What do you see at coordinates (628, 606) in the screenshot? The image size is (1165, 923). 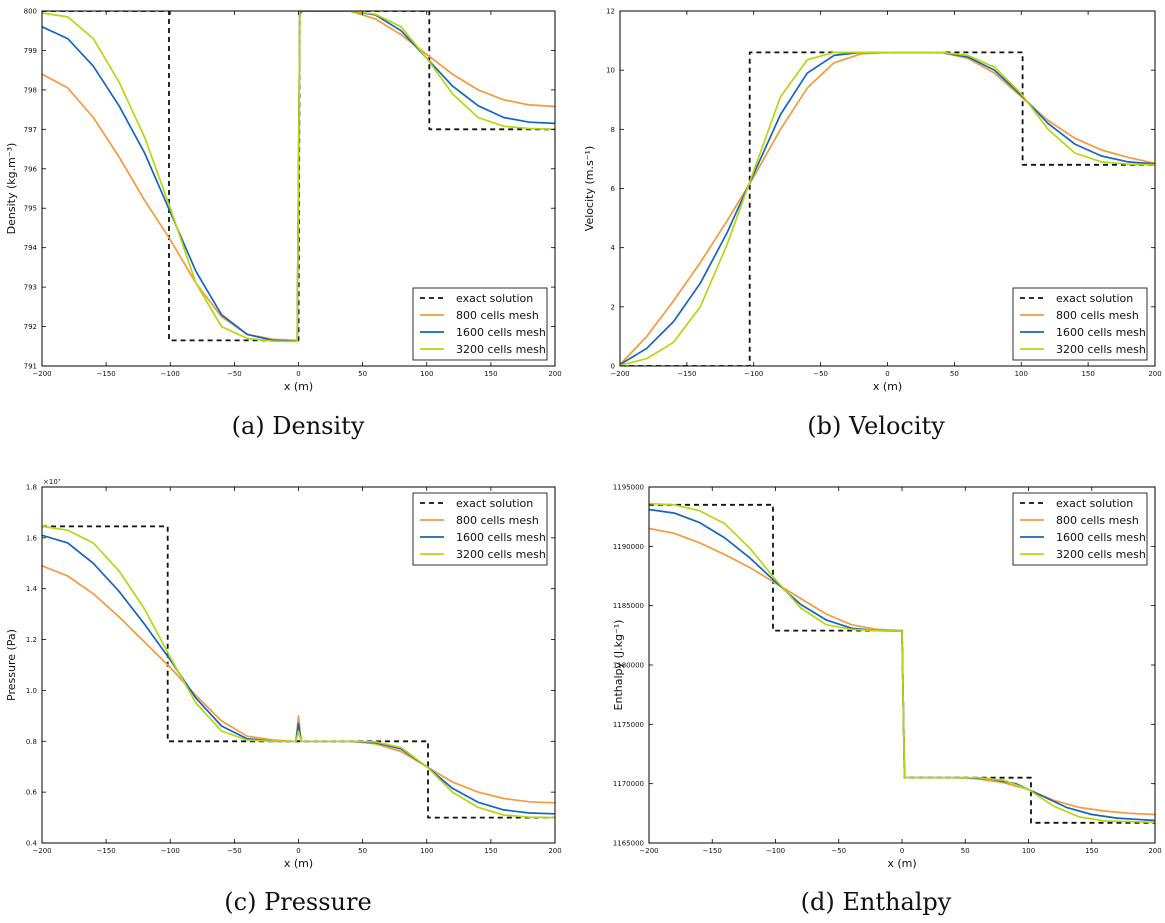 I see `y-tick-label: 1185000` at bounding box center [628, 606].